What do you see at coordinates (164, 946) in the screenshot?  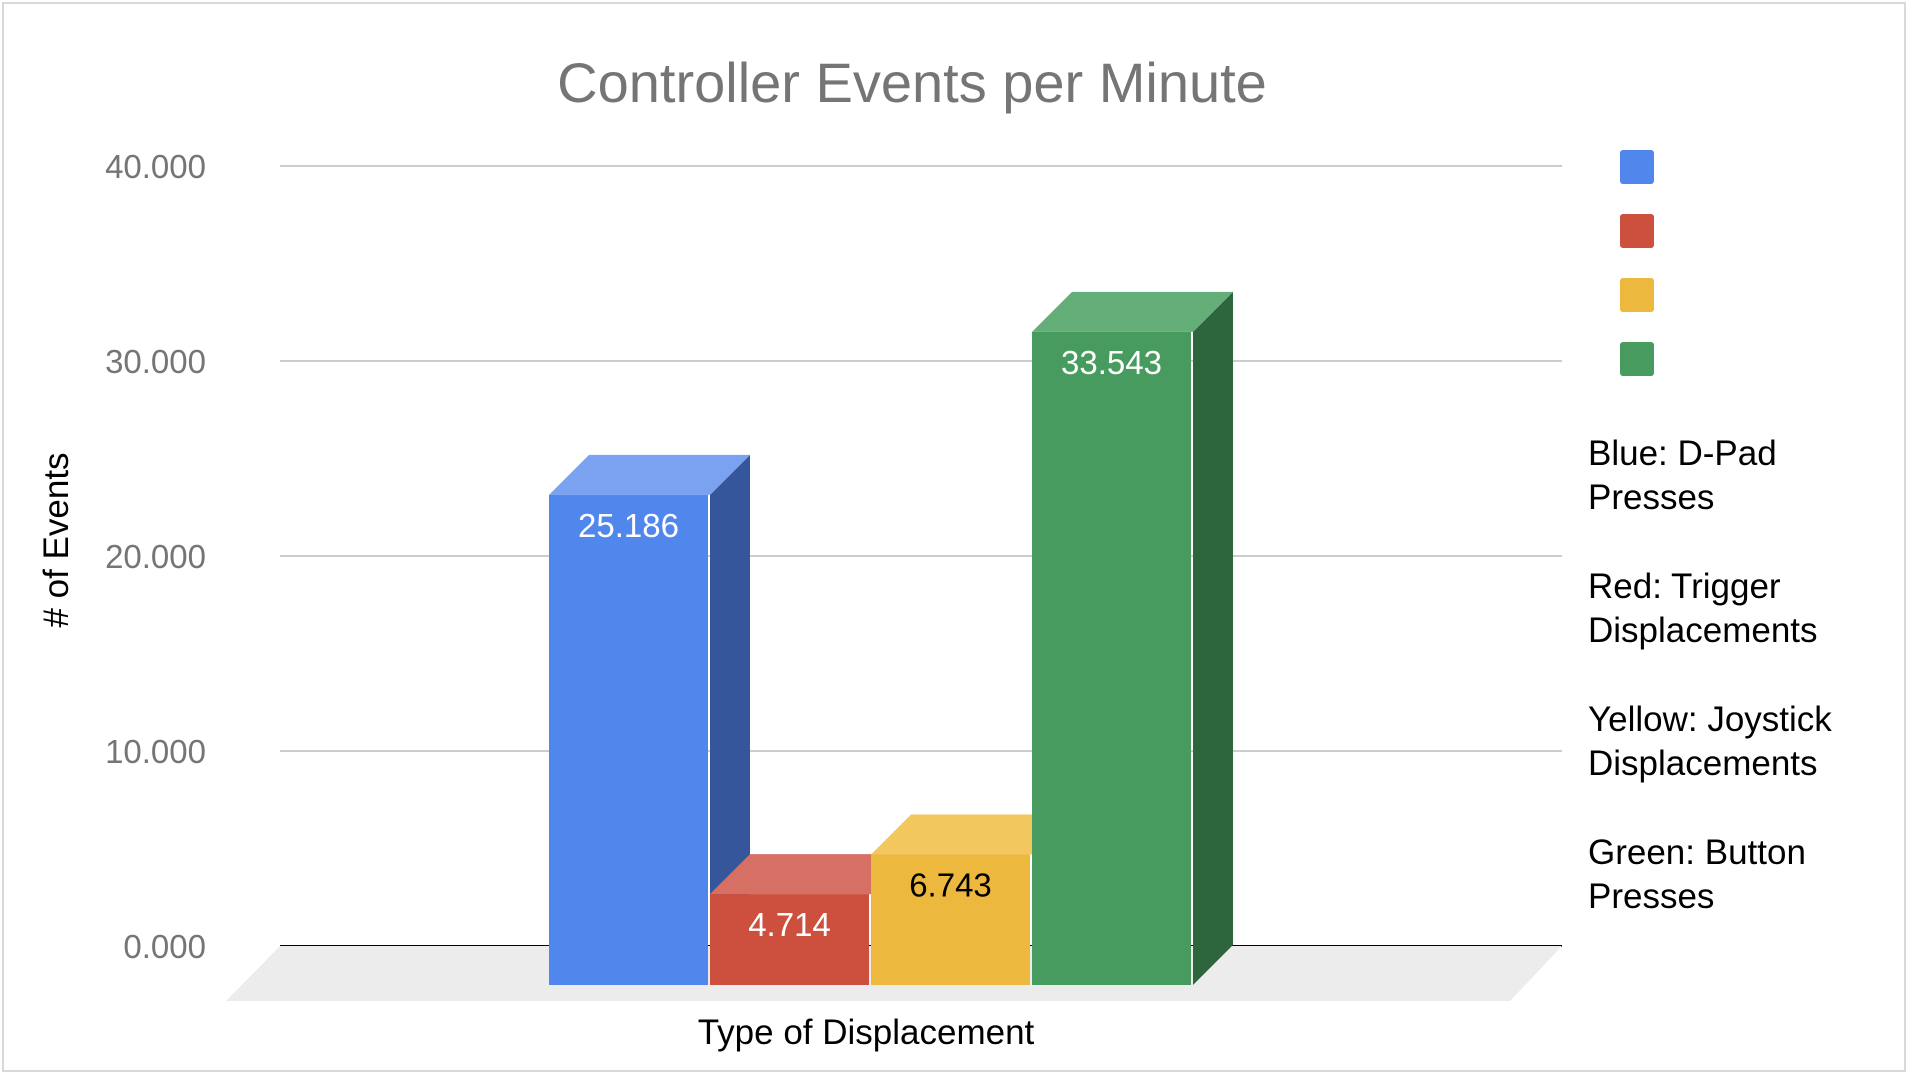 I see `y-tick-label: 0.000` at bounding box center [164, 946].